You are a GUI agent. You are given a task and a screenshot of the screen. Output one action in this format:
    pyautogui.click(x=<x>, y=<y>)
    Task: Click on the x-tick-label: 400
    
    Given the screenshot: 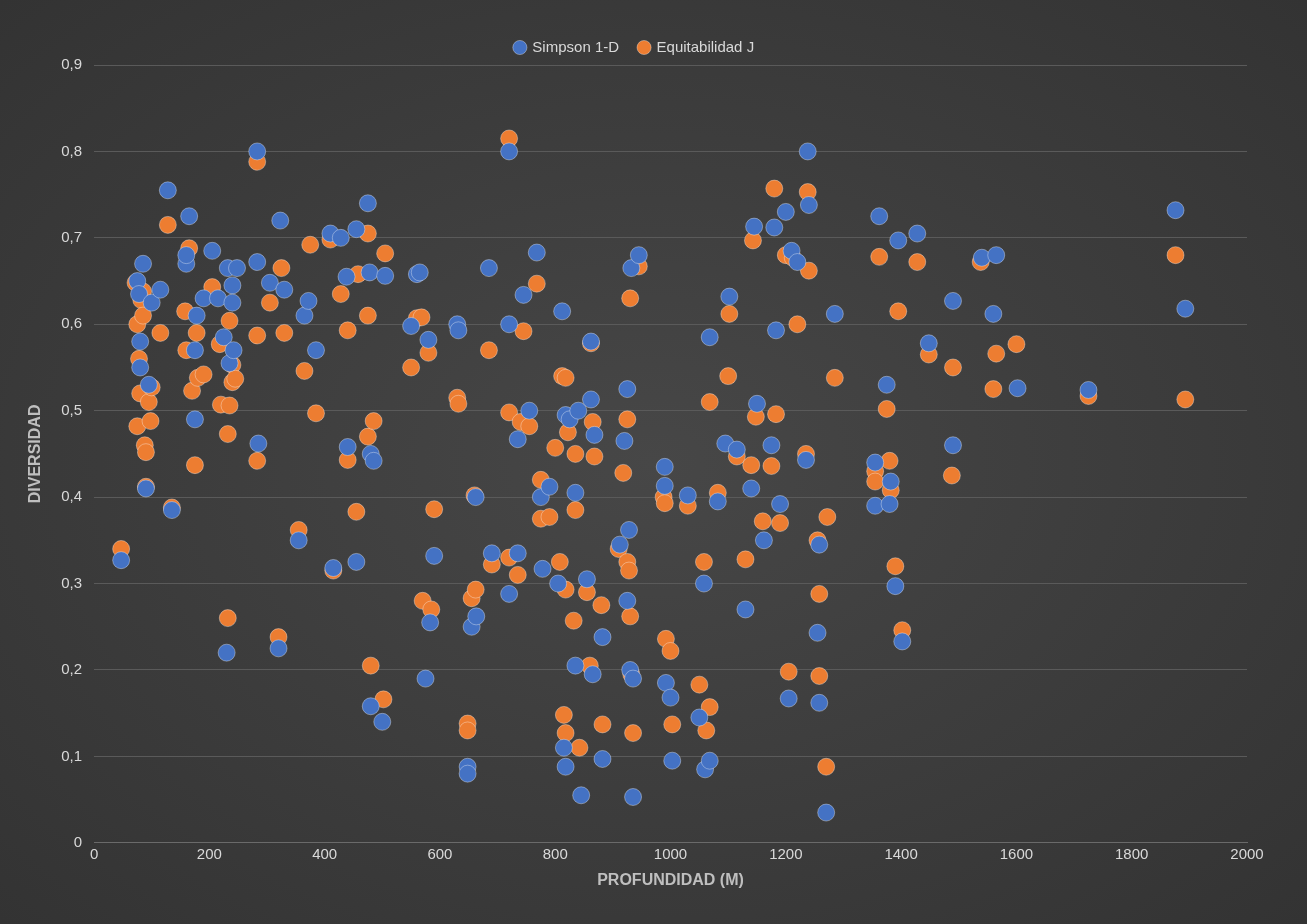 What is the action you would take?
    pyautogui.click(x=325, y=853)
    